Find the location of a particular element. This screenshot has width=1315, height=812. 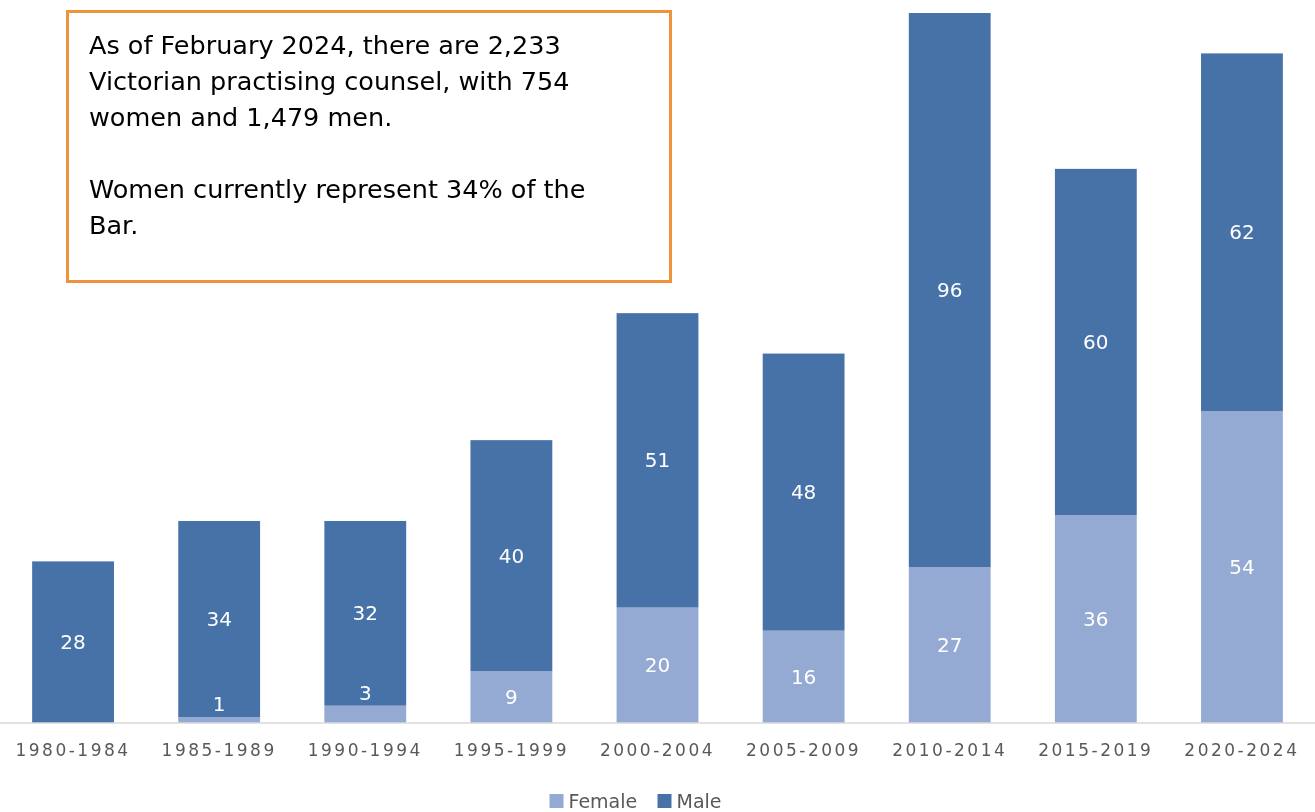

data-label: 32 is located at coordinates (365, 613).